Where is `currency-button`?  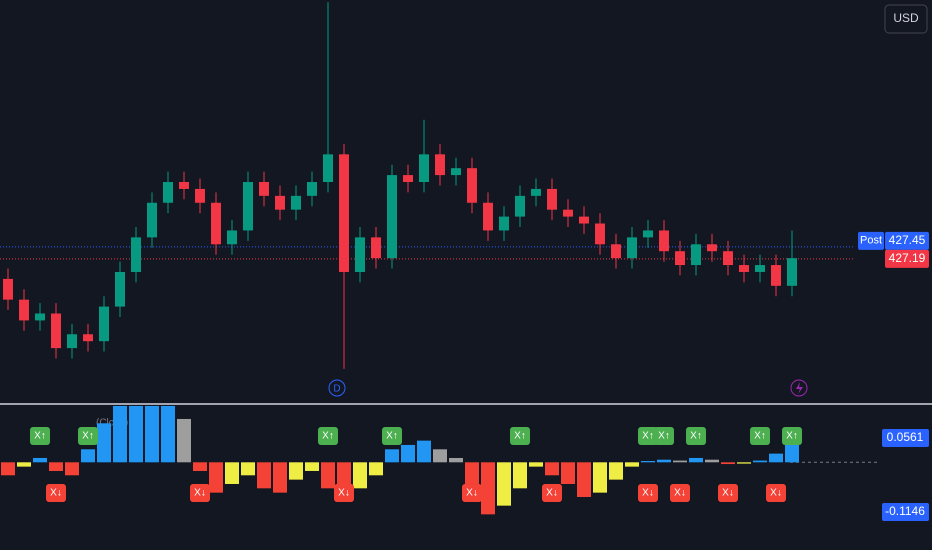 currency-button is located at coordinates (906, 19).